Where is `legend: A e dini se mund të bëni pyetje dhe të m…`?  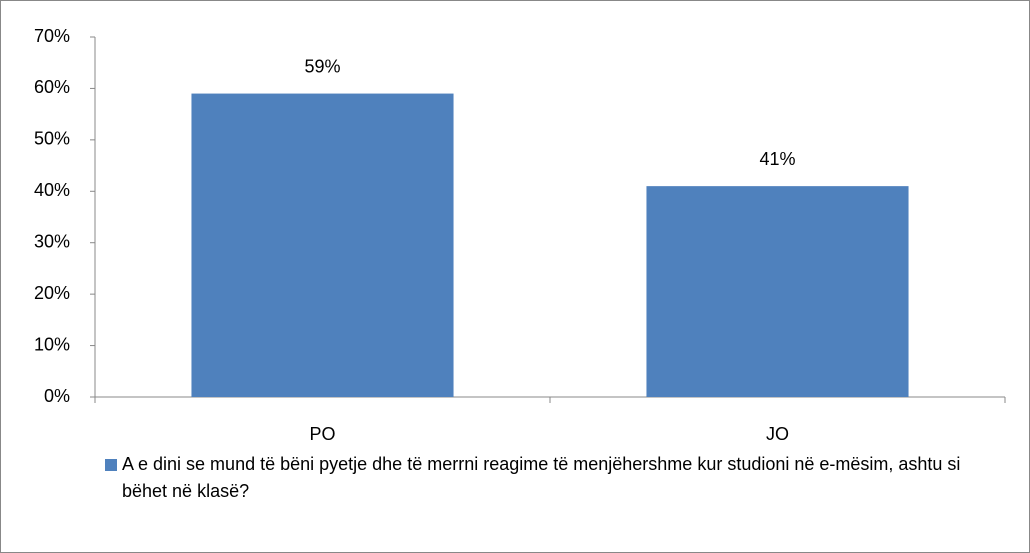
legend: A e dini se mund të bëni pyetje dhe të m… is located at coordinates (545, 478).